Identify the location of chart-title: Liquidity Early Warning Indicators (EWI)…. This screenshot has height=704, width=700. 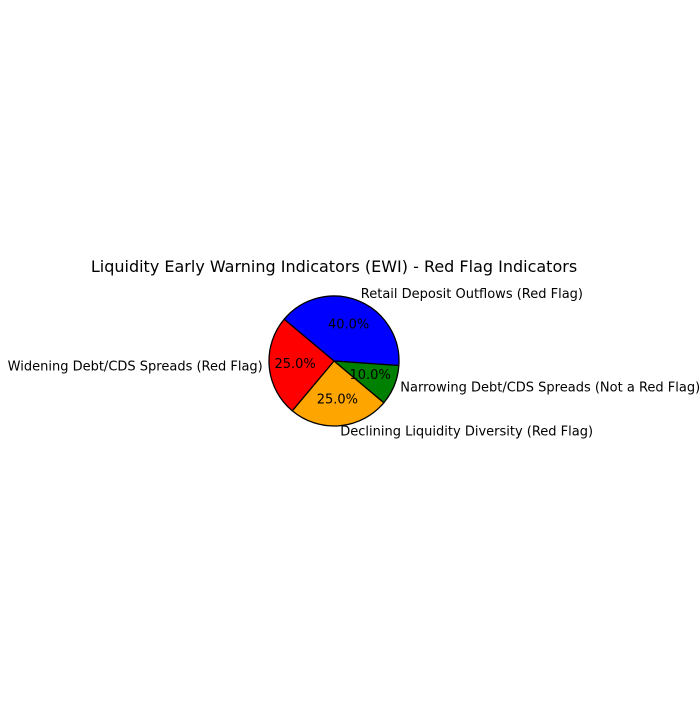
(334, 266).